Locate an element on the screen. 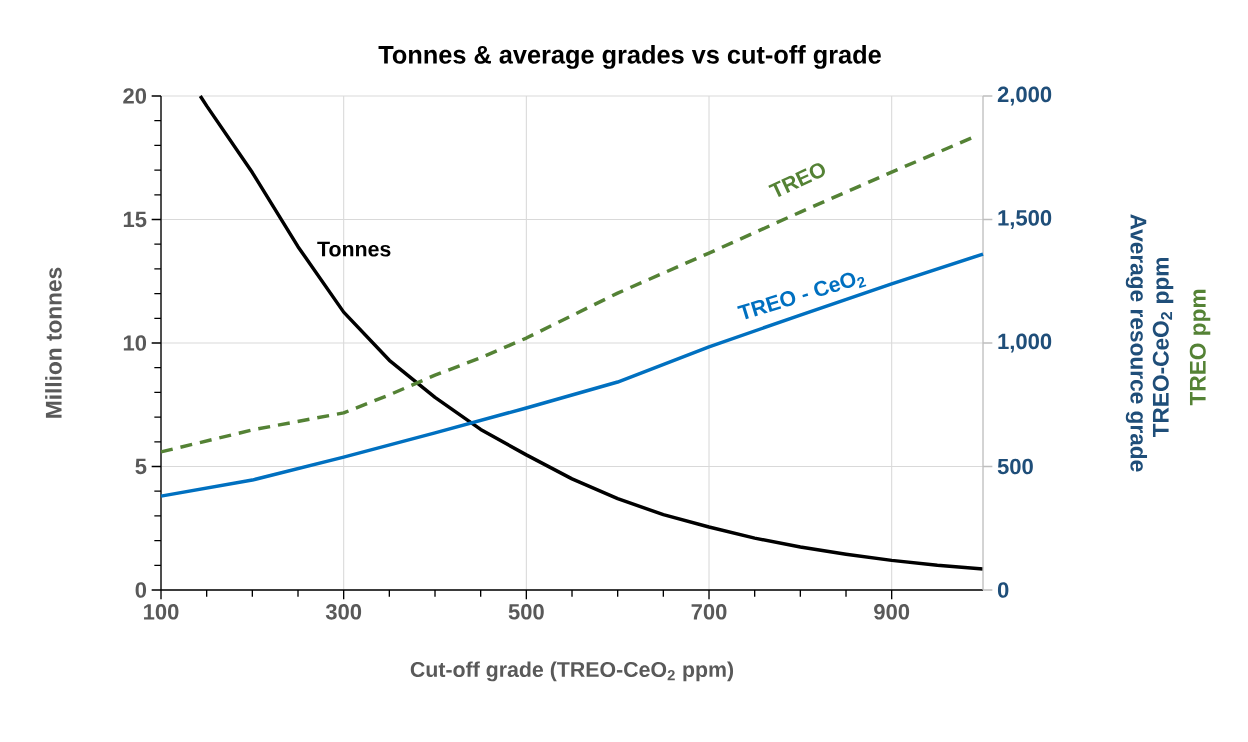  x-tick-label: 700 is located at coordinates (709, 612).